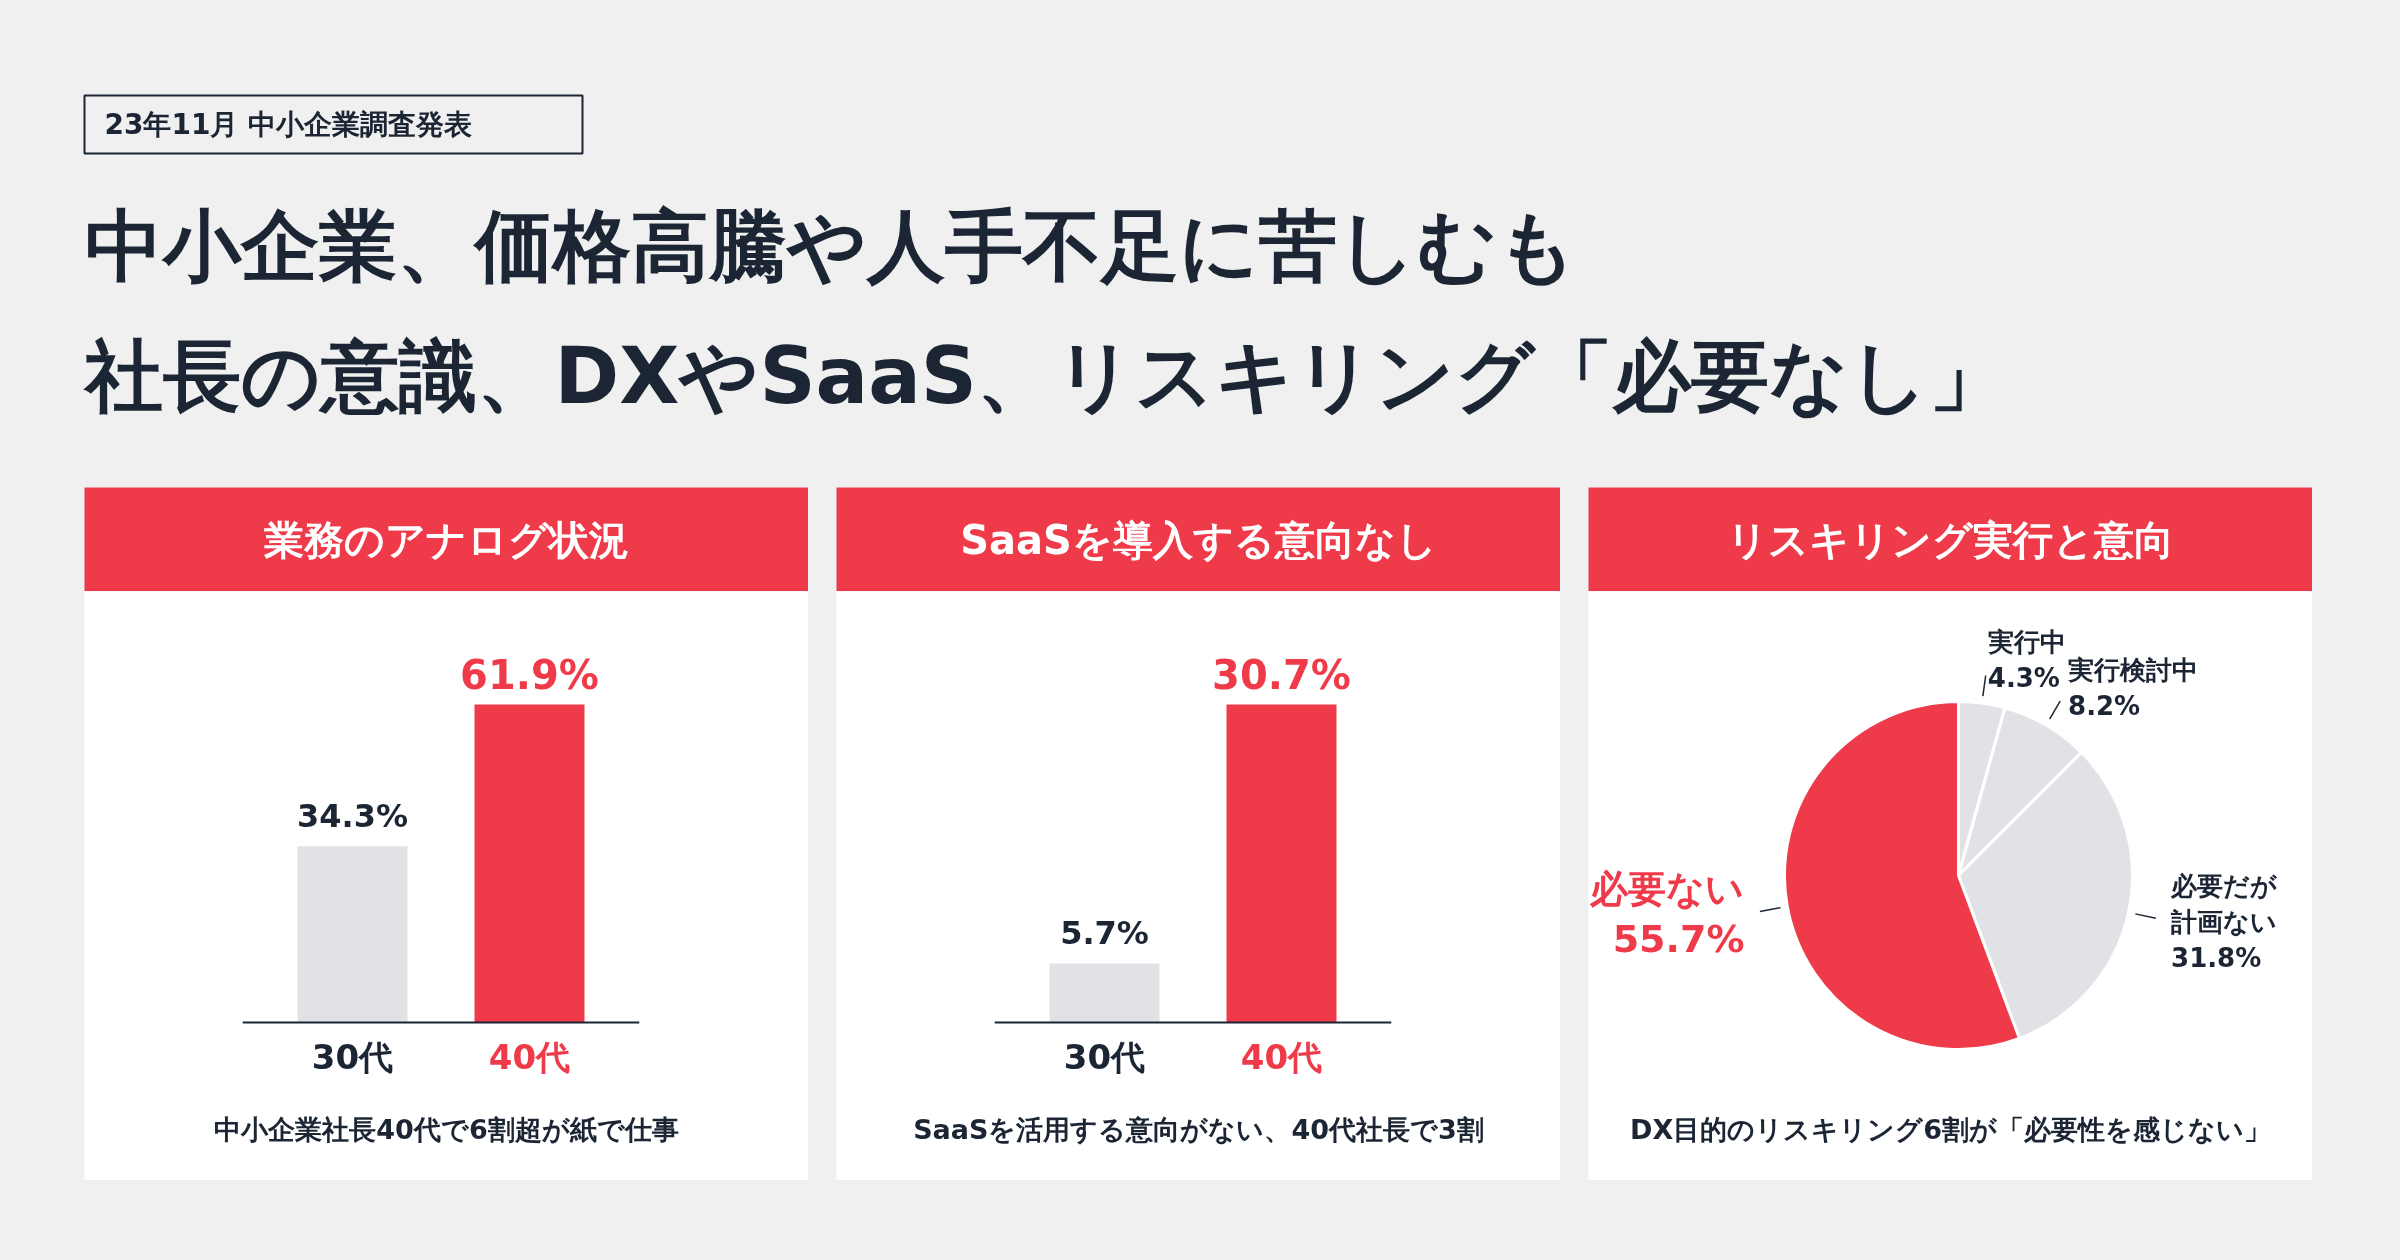 The image size is (2400, 1260). I want to click on data-label: 61.9%, so click(529, 674).